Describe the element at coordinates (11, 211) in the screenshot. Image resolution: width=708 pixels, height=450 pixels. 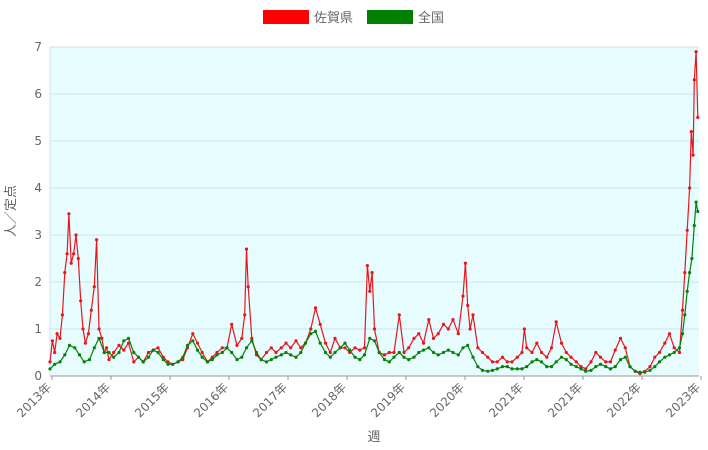
I see `y-axis-title: 人／定点` at that location.